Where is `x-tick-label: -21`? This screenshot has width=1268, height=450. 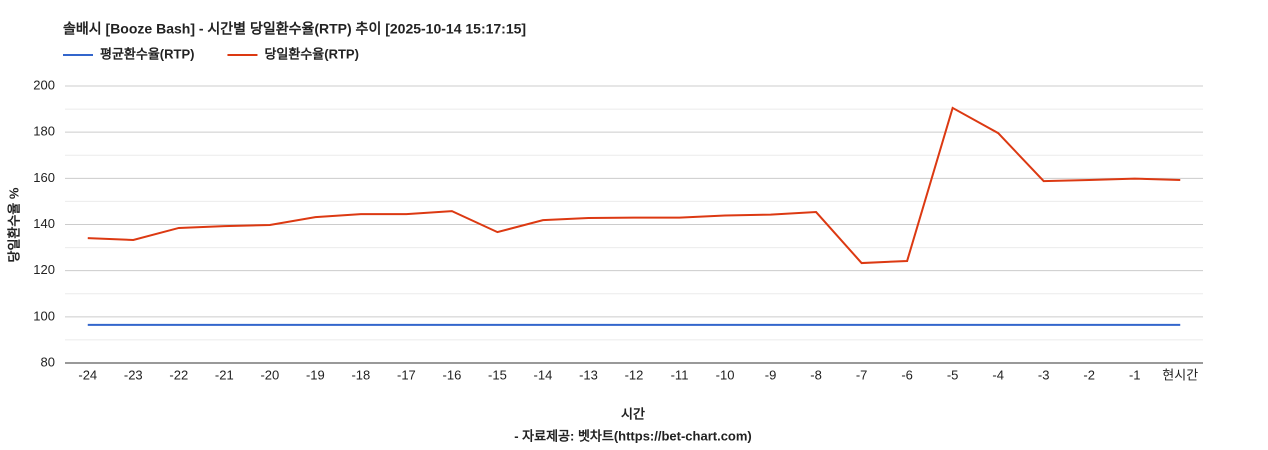 x-tick-label: -21 is located at coordinates (224, 374).